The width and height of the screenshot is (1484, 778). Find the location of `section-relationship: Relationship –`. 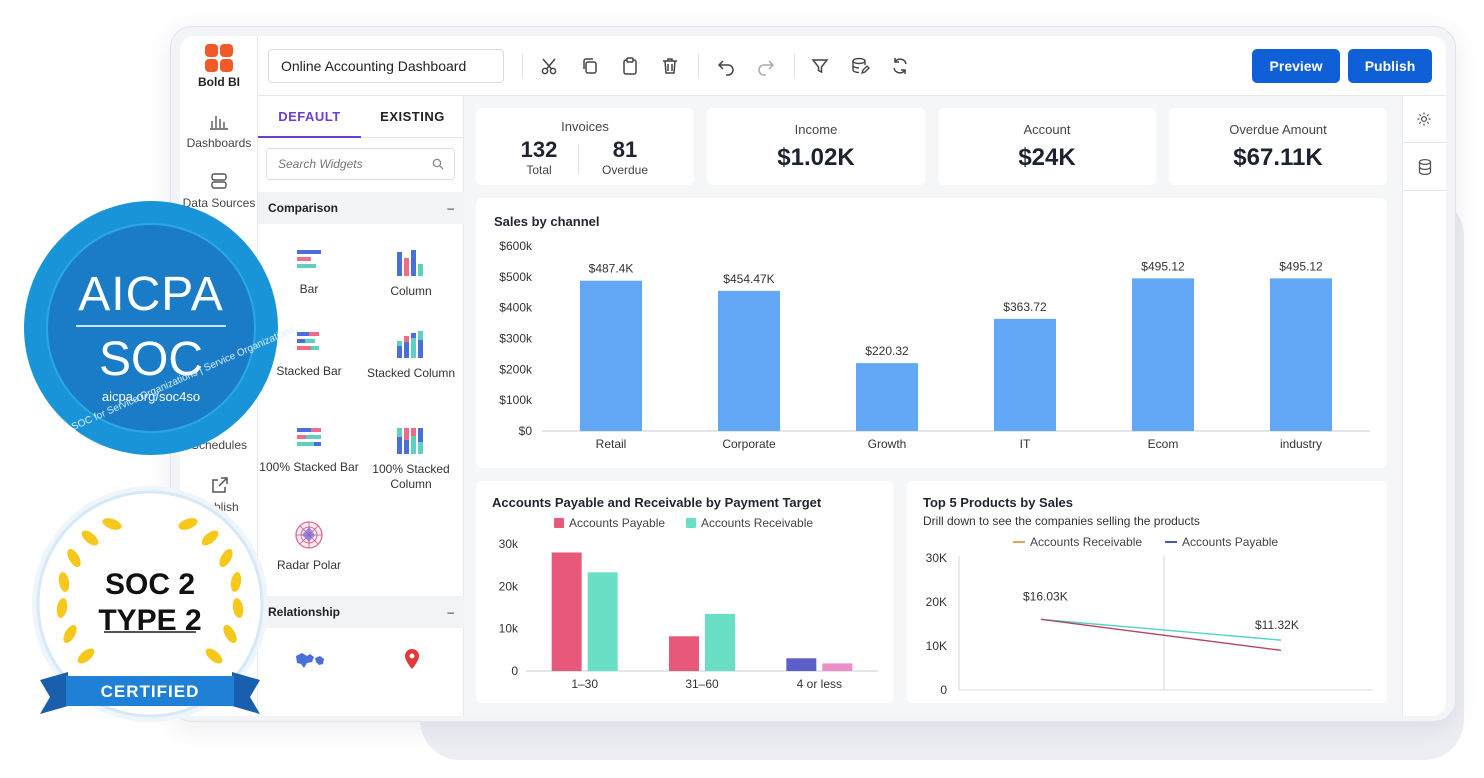

section-relationship: Relationship – is located at coordinates (361, 612).